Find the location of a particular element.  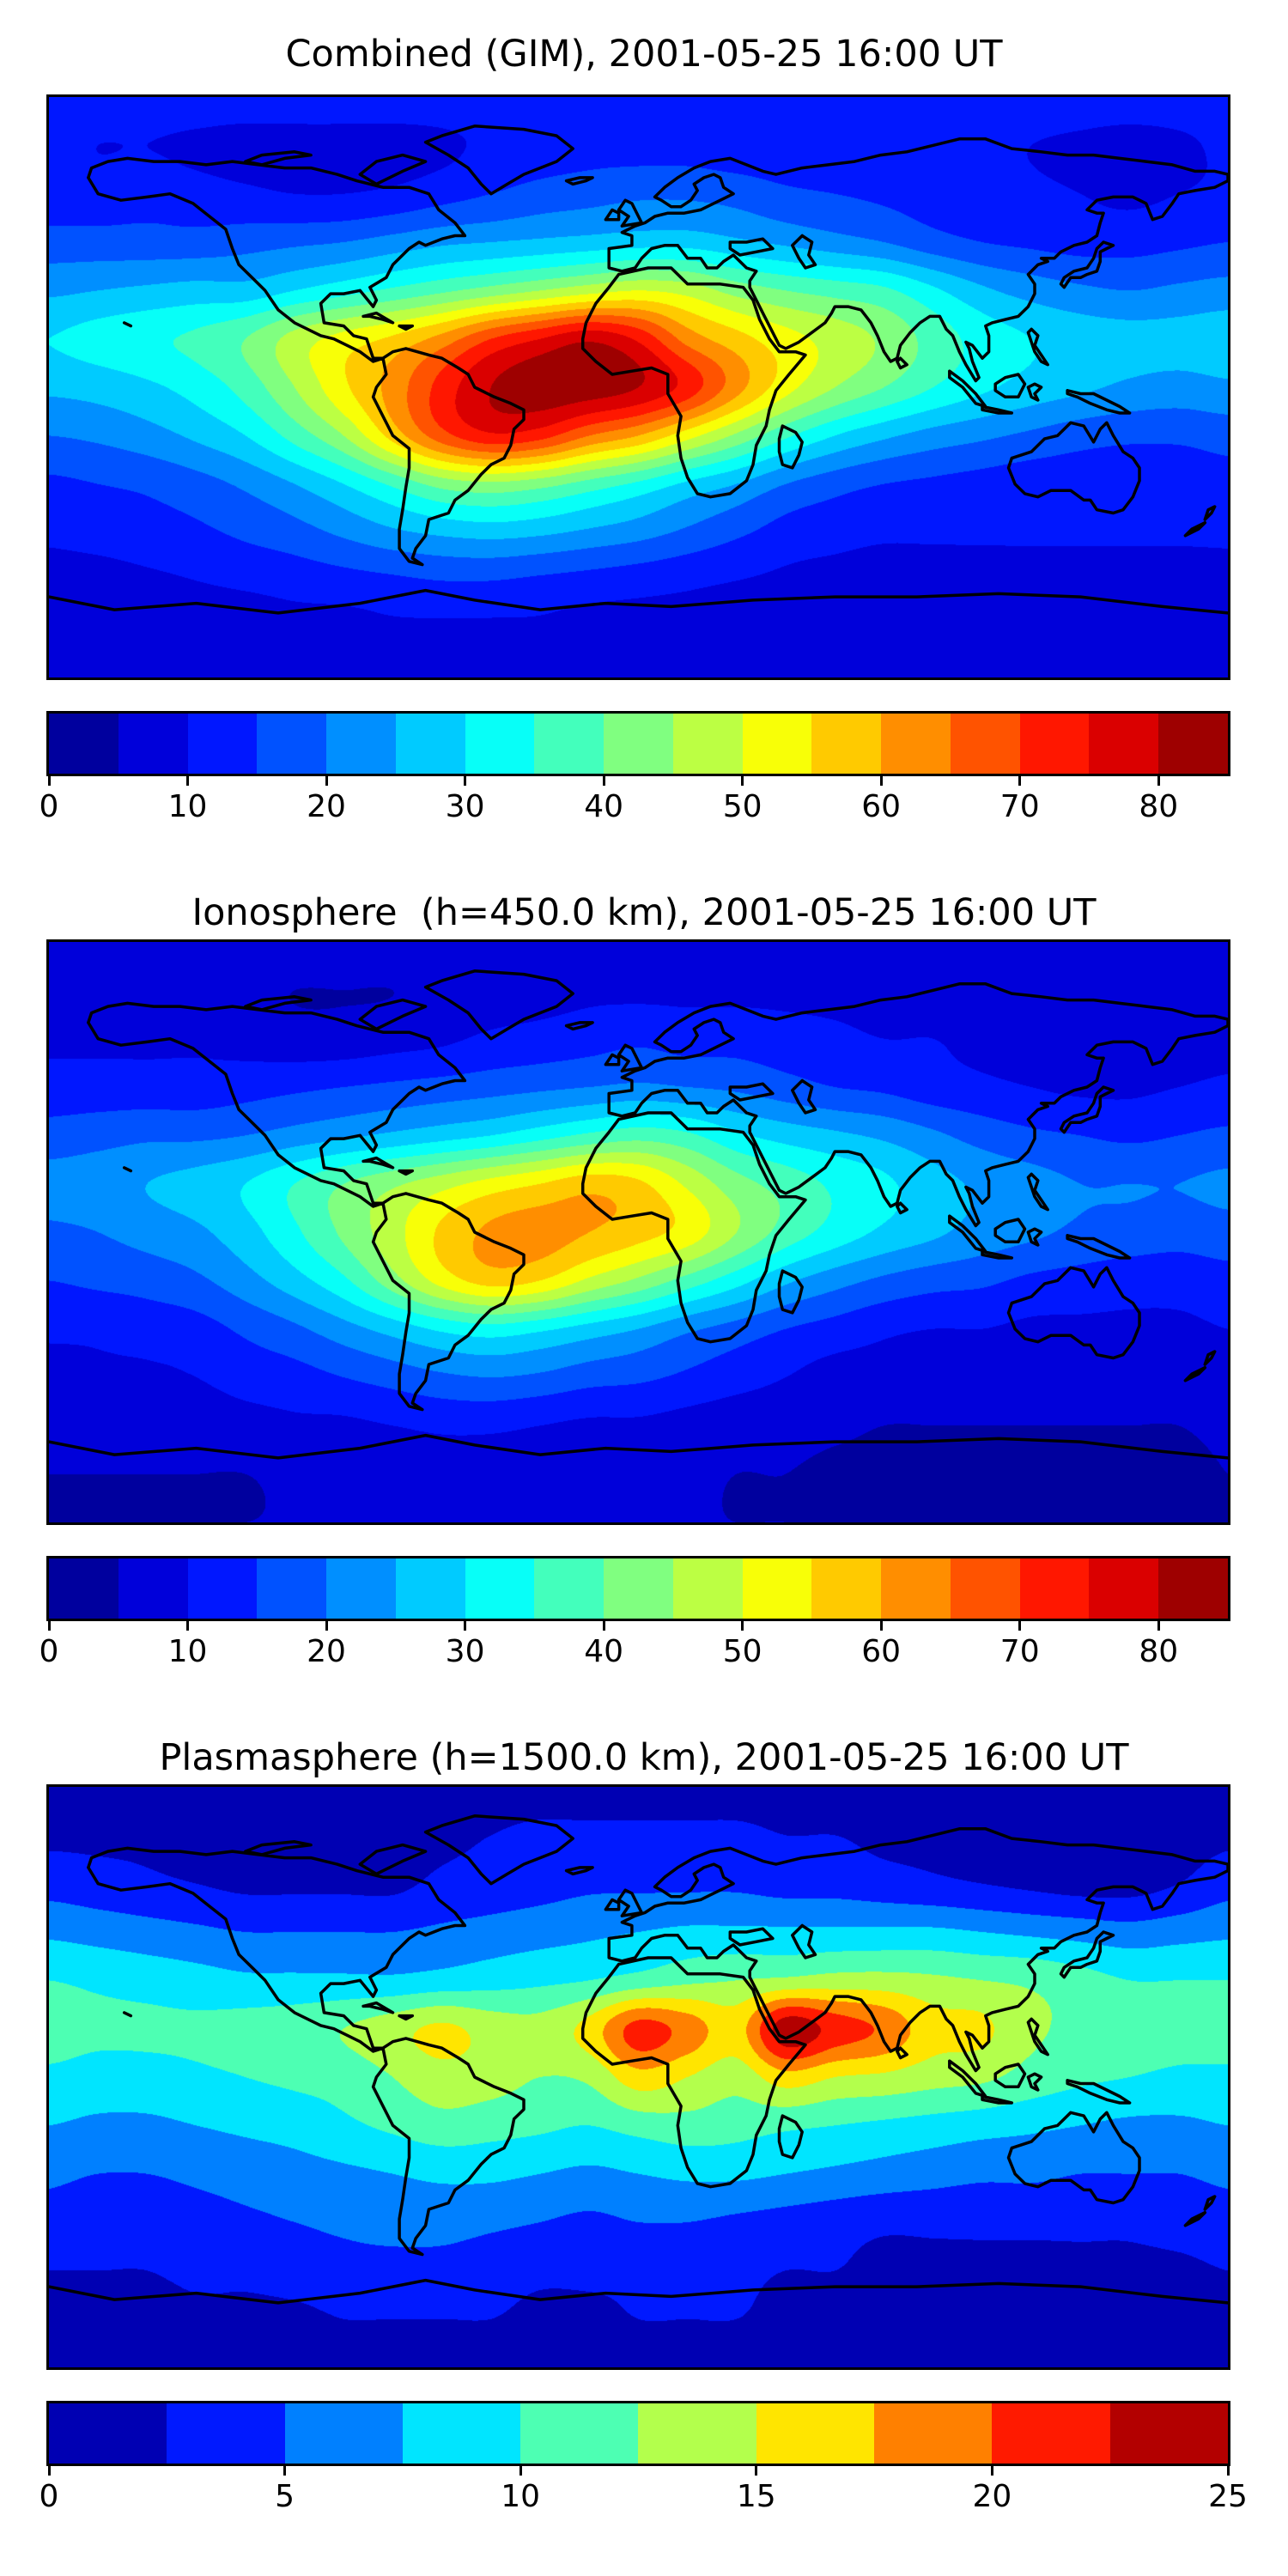

panel-title-combined: Combined (GIM), 2001-05-25 16:00 UT is located at coordinates (644, 55).